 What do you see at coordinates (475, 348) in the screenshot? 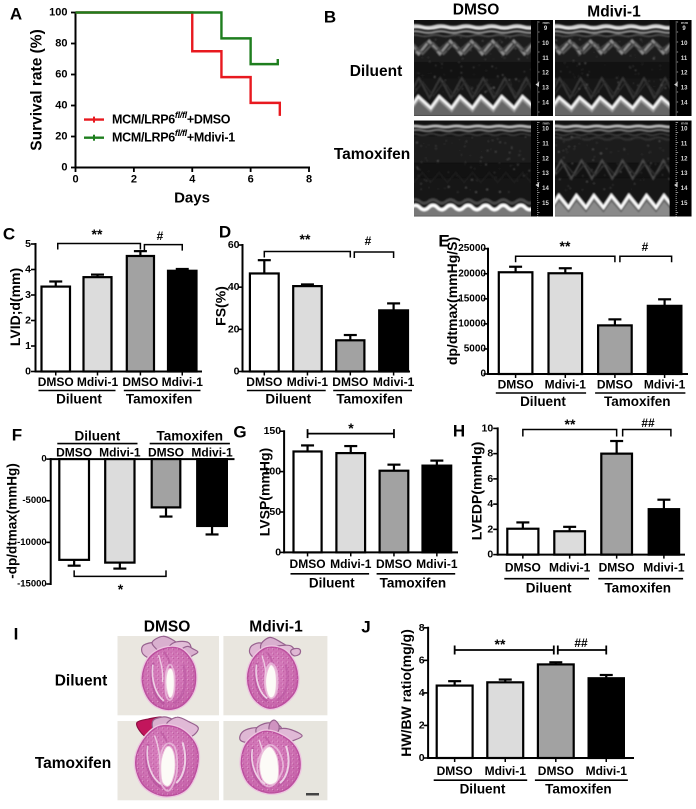
I see `svg-text: 5000` at bounding box center [475, 348].